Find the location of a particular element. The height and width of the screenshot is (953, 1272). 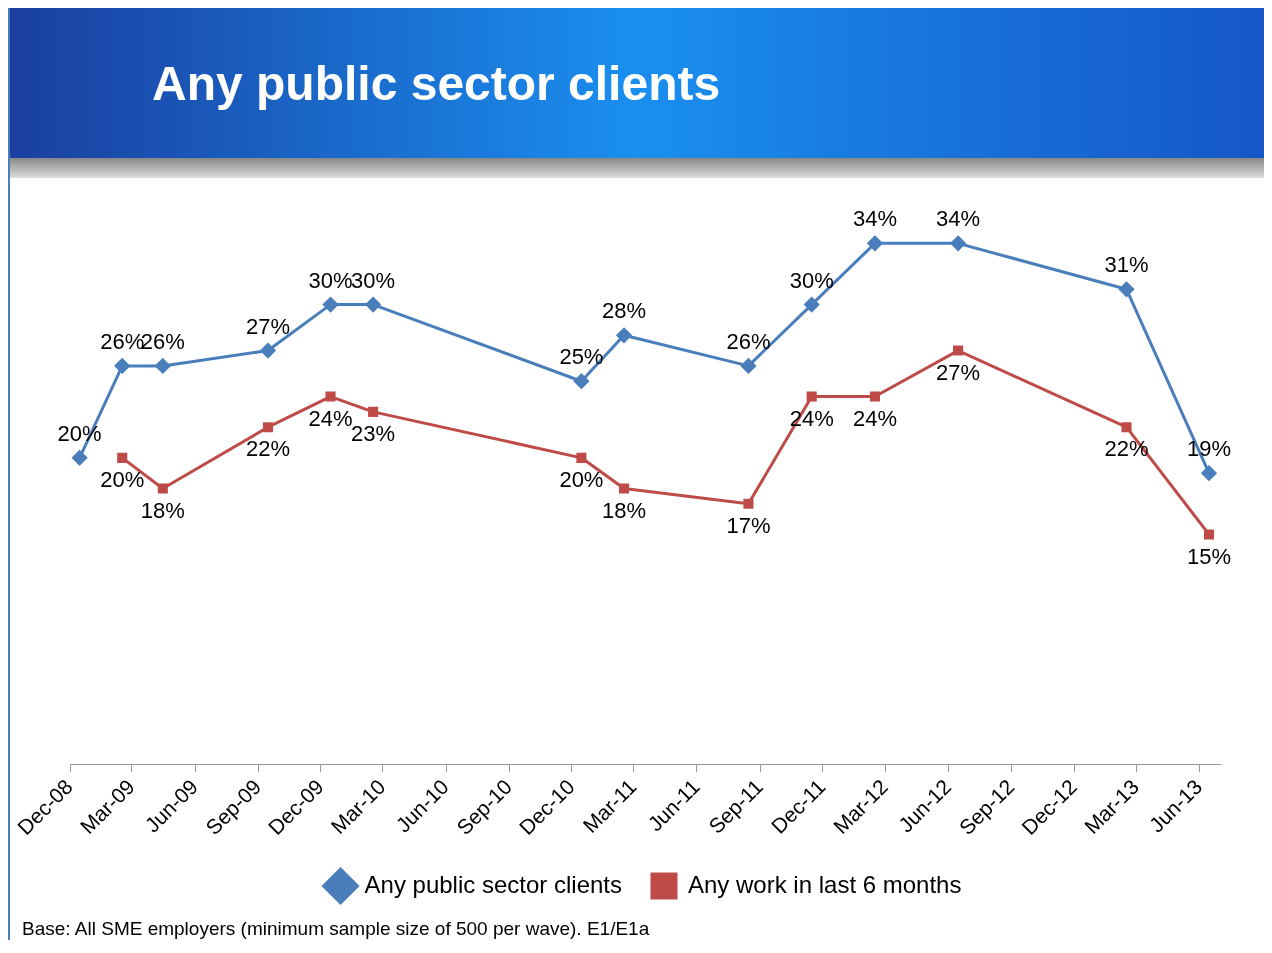

text: Base: All SME employers (minimum sample size of 500 per wave). E1/E1a is located at coordinates (336, 929).